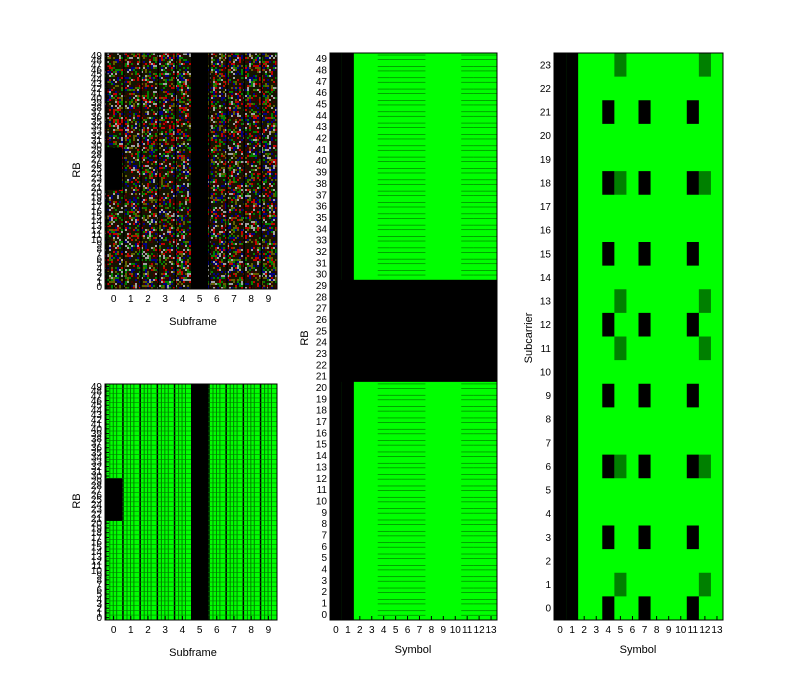 This screenshot has height=699, width=799. I want to click on plot-area, so click(191, 171).